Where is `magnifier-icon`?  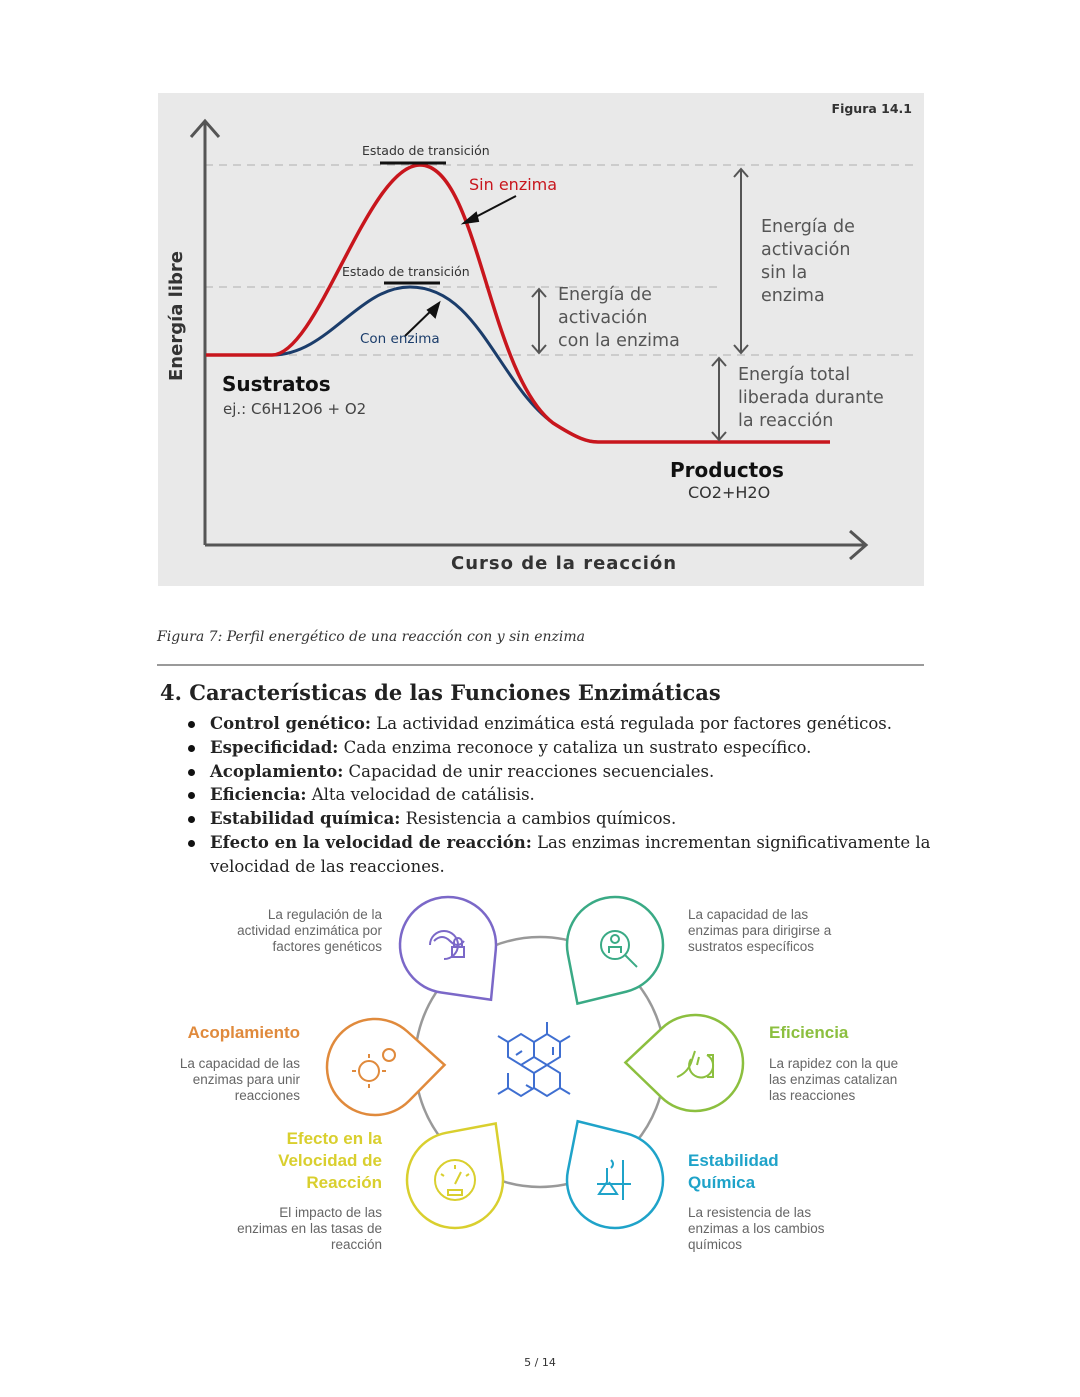 magnifier-icon is located at coordinates (619, 949).